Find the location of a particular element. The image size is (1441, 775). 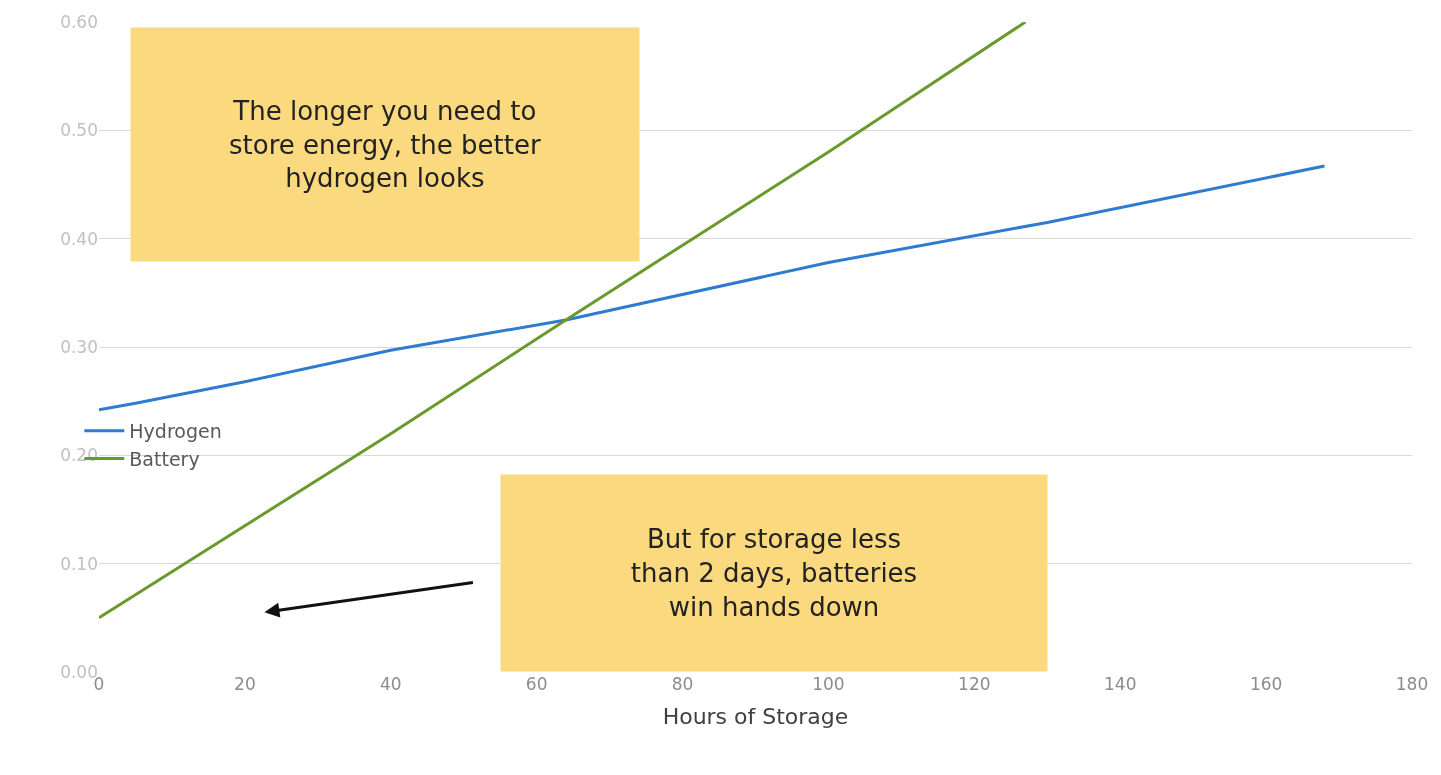

y-tick-label: 0.60 is located at coordinates (79, 21).